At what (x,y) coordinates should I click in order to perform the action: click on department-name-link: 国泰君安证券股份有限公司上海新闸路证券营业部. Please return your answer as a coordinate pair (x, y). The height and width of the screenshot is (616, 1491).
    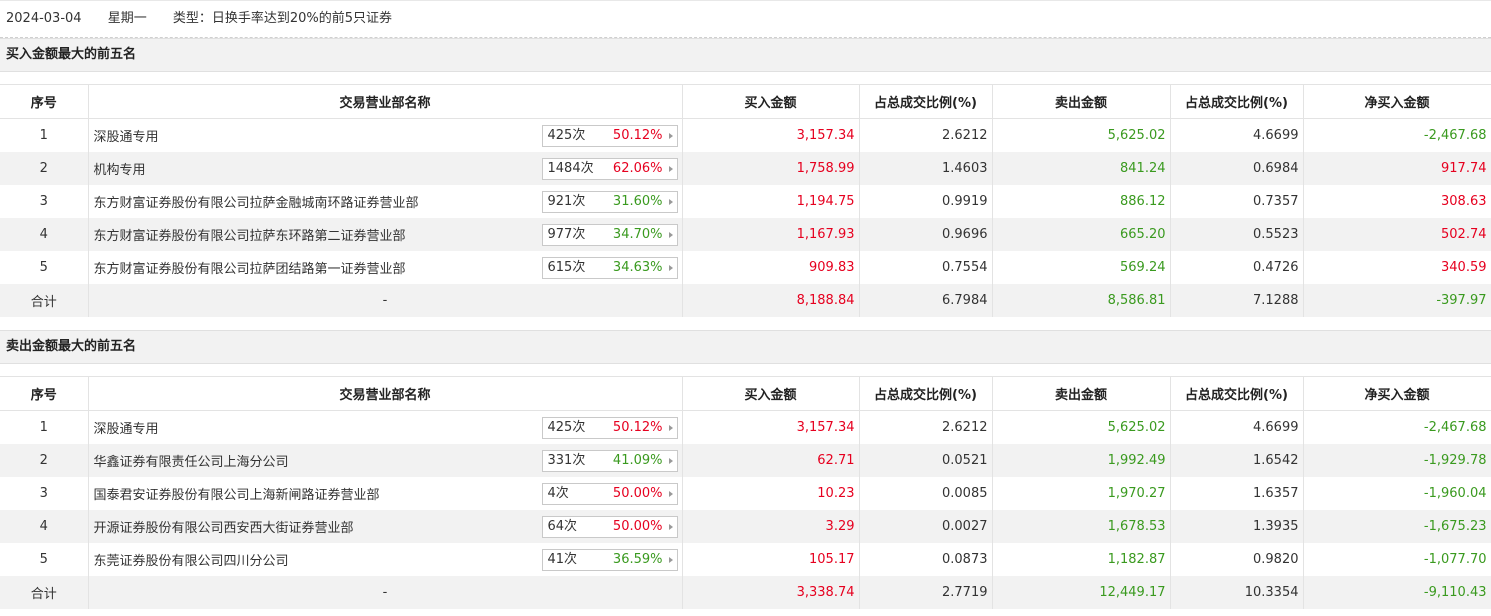
    Looking at the image, I should click on (236, 495).